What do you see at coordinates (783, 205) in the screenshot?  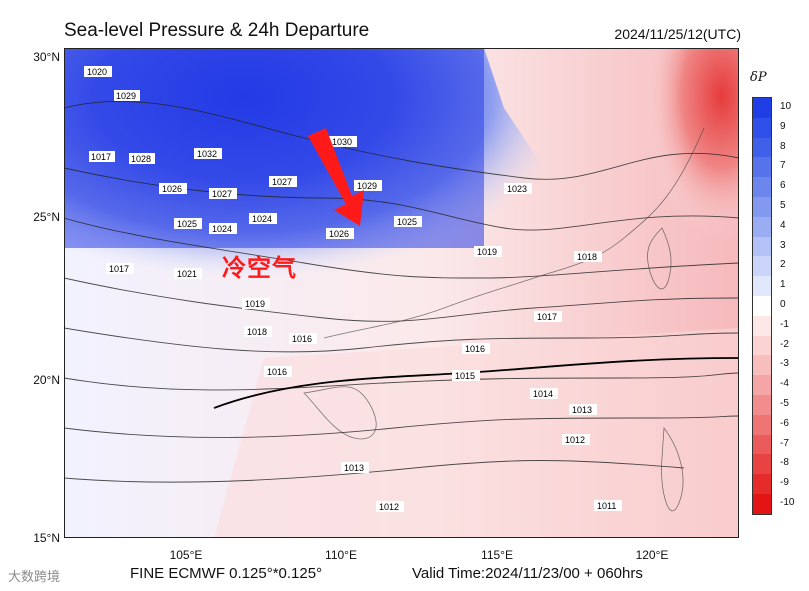 I see `colorbar-tick-label: 5` at bounding box center [783, 205].